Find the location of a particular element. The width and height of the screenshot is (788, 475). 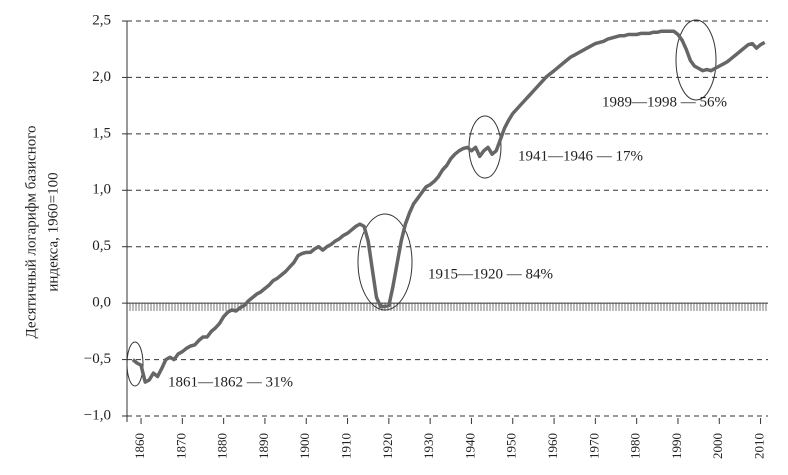

x-tick-label: 1920 is located at coordinates (387, 446).